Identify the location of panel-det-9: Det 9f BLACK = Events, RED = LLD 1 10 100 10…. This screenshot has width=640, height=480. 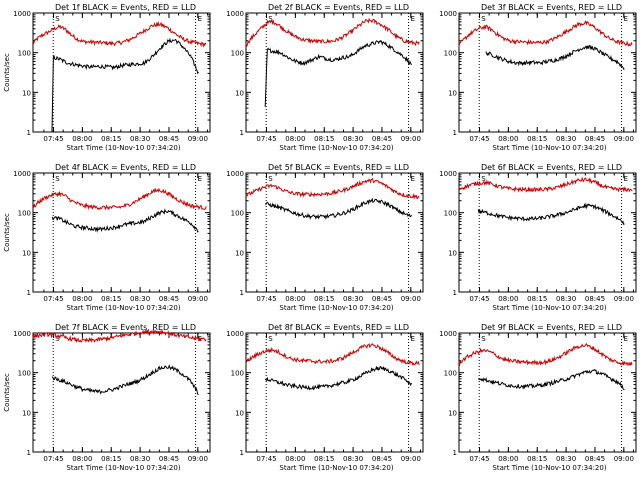
(538, 397).